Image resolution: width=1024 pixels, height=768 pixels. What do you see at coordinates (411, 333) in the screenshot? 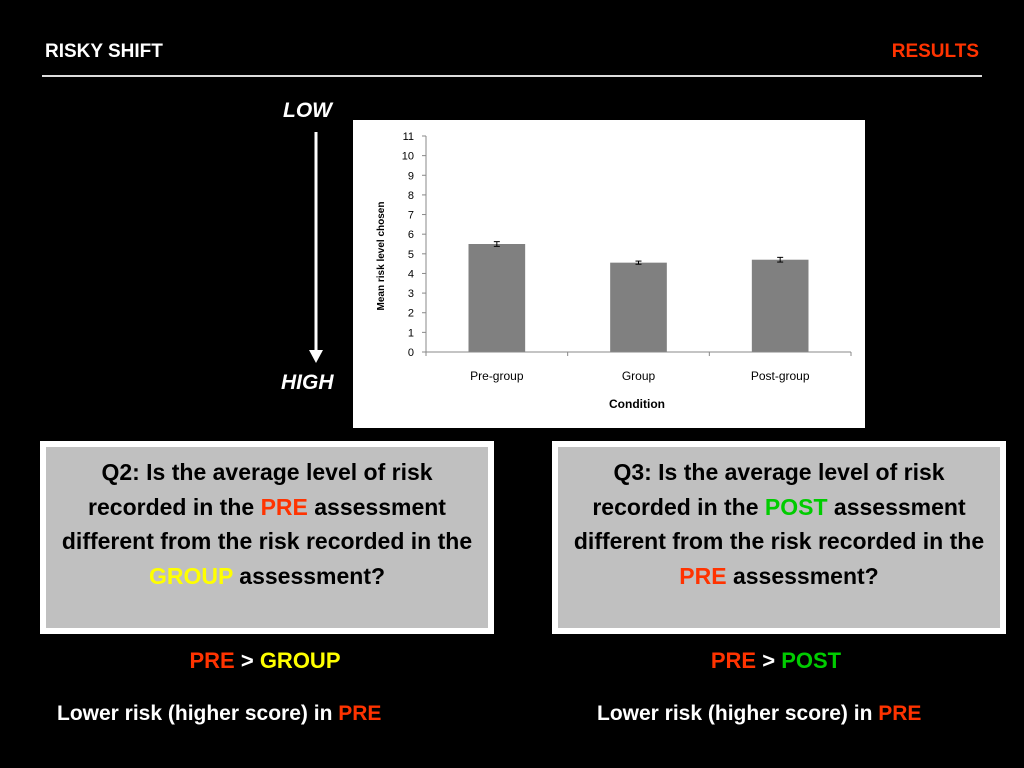
I see `y-tick-label: 1` at bounding box center [411, 333].